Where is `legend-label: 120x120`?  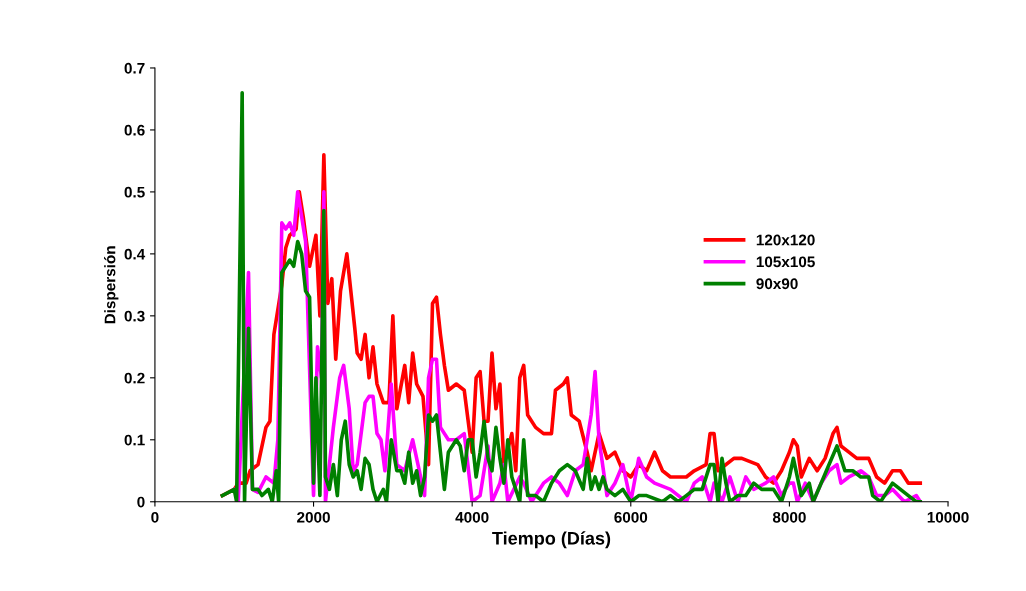
legend-label: 120x120 is located at coordinates (785, 240).